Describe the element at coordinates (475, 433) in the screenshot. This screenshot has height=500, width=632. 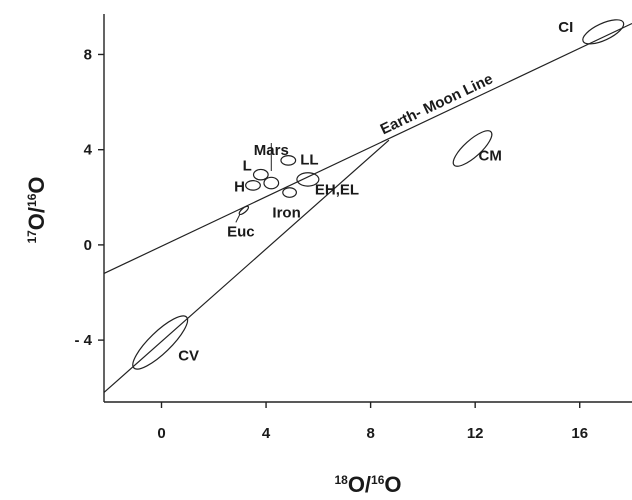
I see `x-tick-label: 12` at that location.